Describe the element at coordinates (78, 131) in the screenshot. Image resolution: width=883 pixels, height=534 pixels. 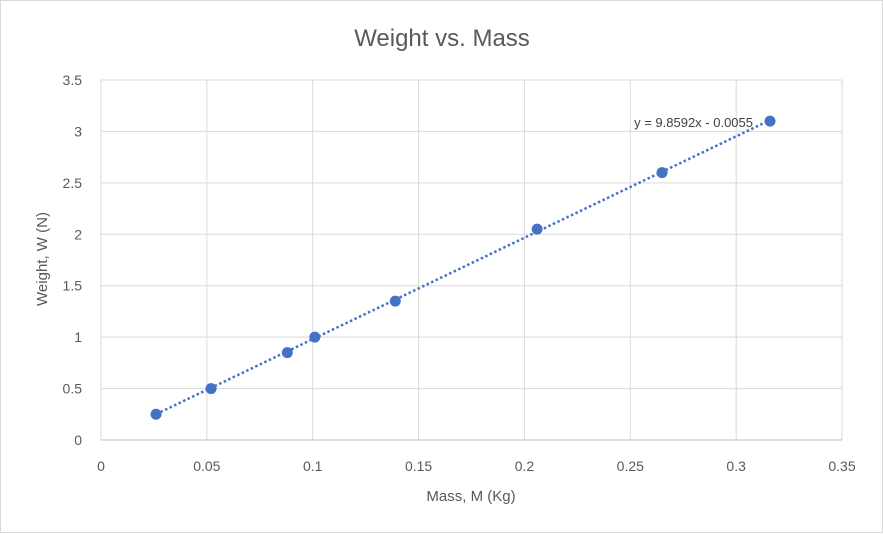
I see `y-tick-label: 3` at that location.